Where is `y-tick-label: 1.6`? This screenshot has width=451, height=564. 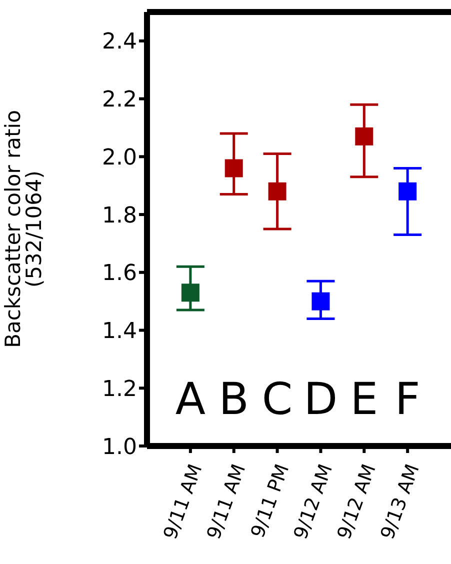
y-tick-label: 1.6 is located at coordinates (119, 273).